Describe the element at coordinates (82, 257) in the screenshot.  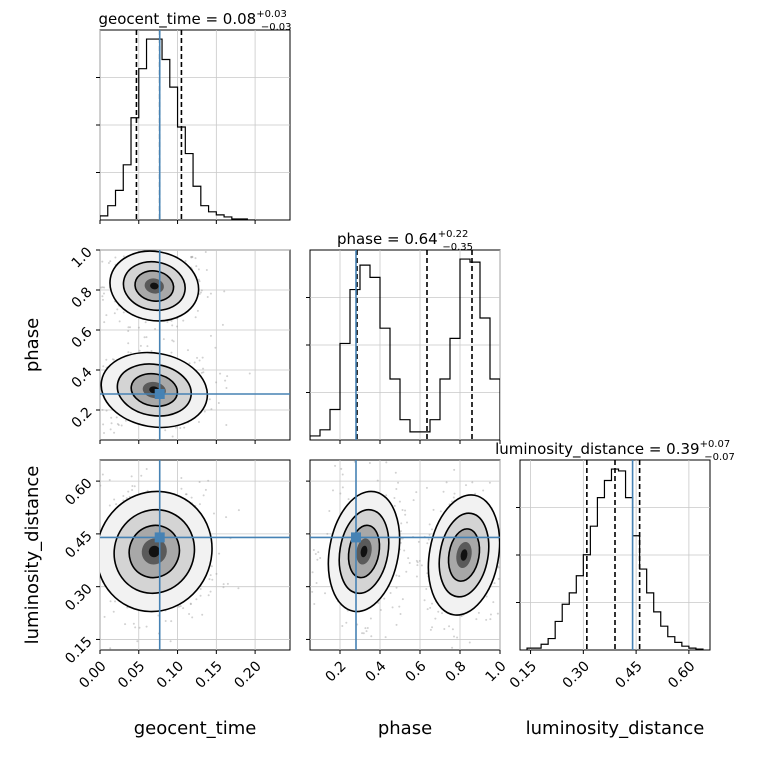
I see `y-tick-label: 1.0` at that location.